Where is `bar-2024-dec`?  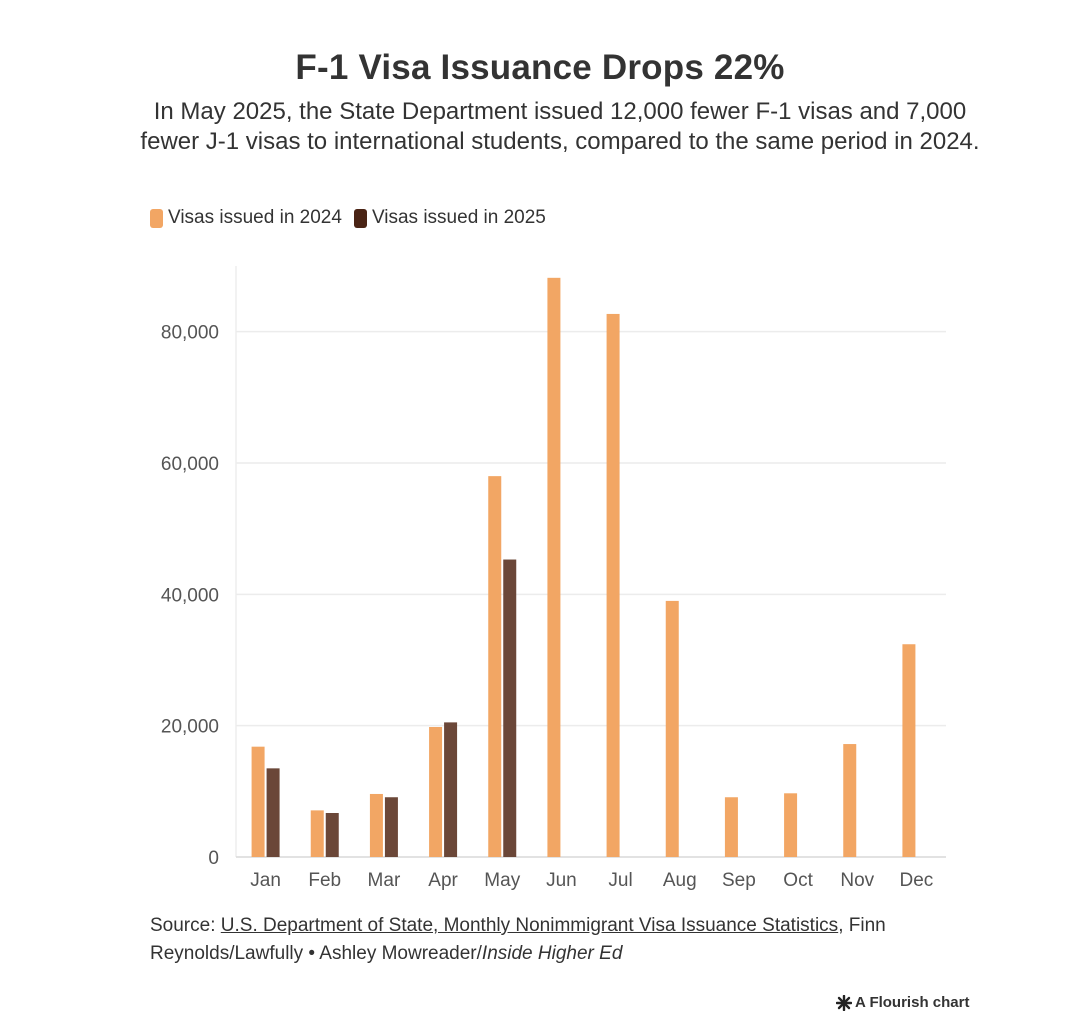
bar-2024-dec is located at coordinates (909, 750).